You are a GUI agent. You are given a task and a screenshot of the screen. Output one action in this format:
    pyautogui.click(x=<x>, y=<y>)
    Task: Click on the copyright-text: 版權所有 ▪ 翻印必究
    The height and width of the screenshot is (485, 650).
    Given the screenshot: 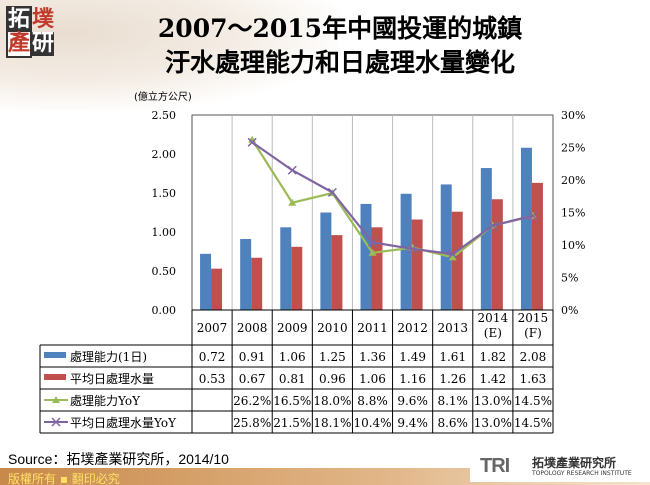 What is the action you would take?
    pyautogui.click(x=64, y=478)
    